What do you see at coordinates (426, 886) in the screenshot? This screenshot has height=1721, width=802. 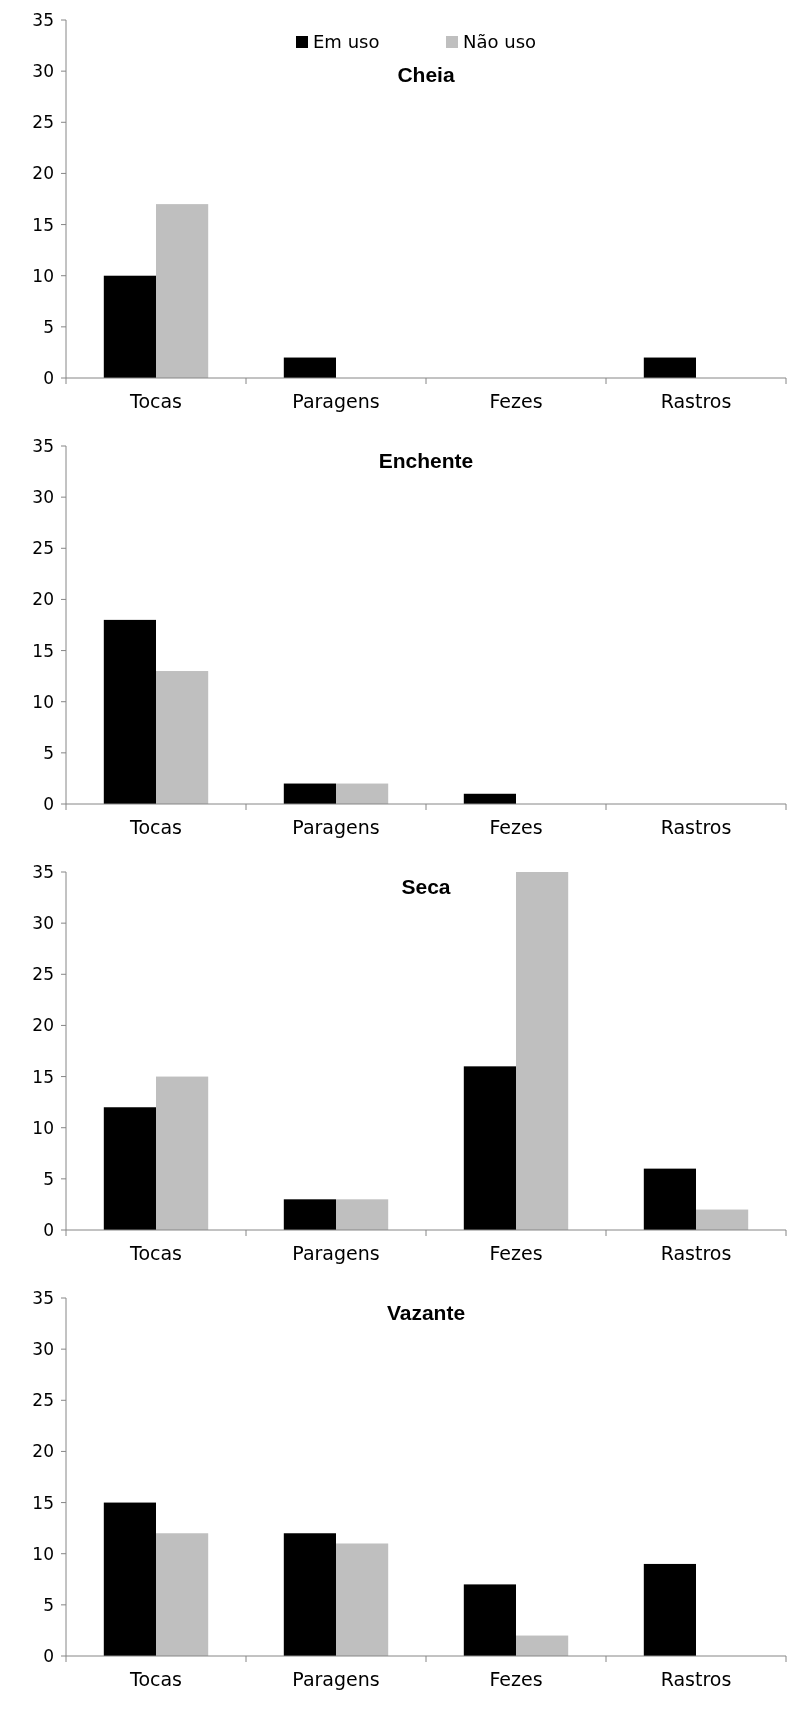 I see `chart-title: Seca` at bounding box center [426, 886].